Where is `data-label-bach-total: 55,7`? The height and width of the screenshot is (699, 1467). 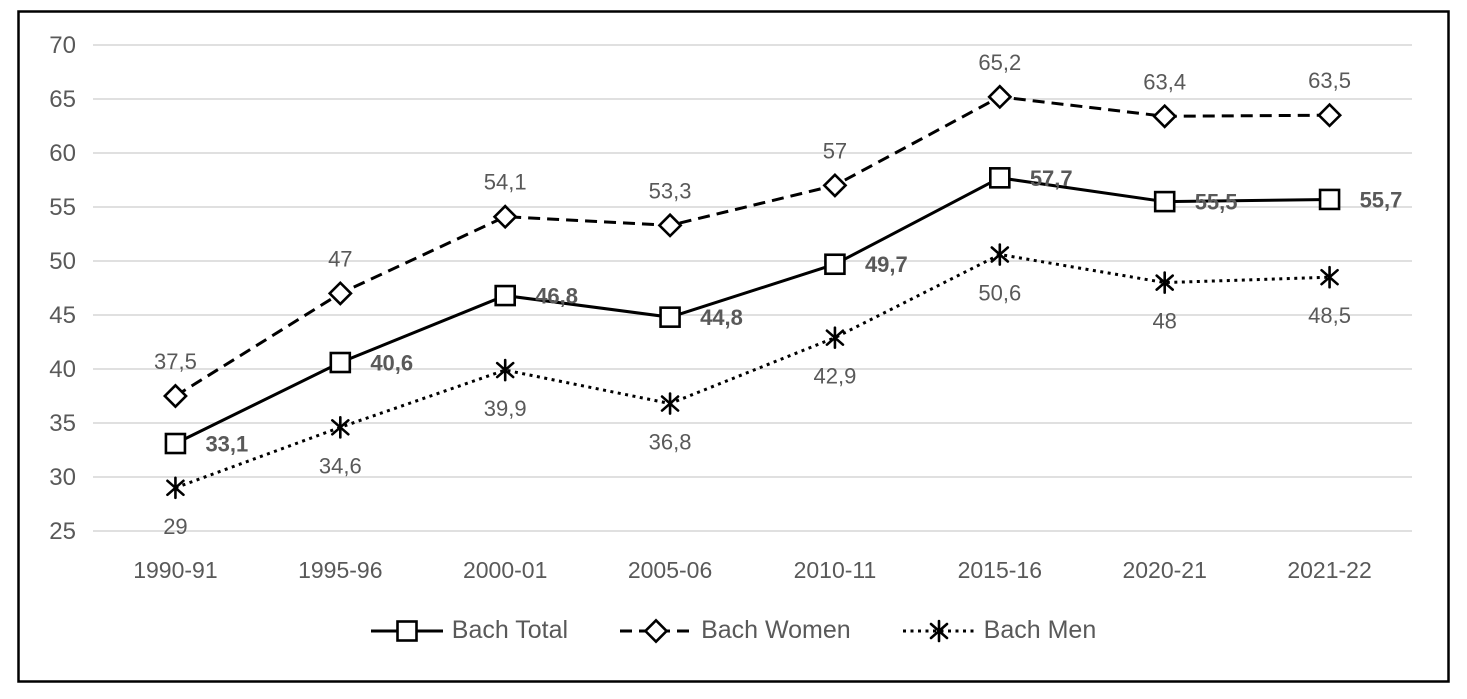
data-label-bach-total: 55,7 is located at coordinates (1381, 199).